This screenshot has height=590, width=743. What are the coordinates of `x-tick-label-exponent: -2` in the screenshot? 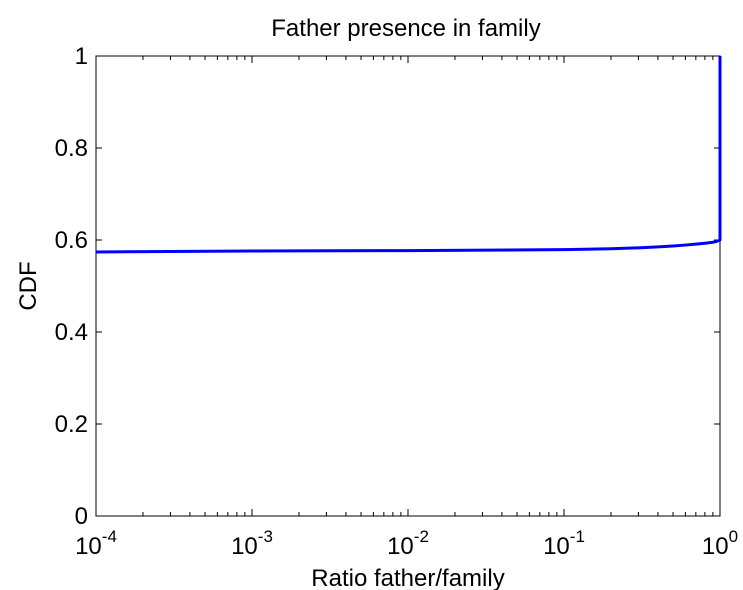 It's located at (421, 536).